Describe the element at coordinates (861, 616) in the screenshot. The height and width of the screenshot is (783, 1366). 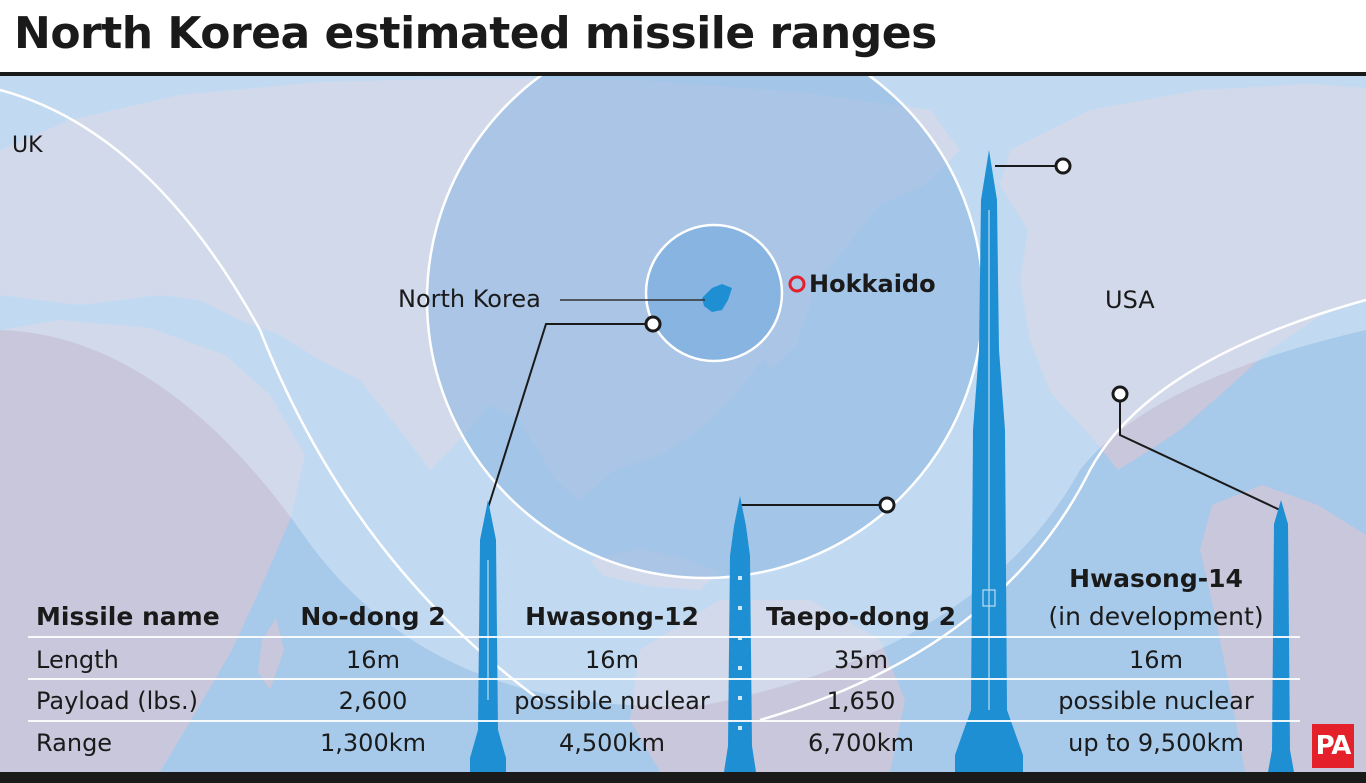
I see `header-taepodong: Taepo-dong 2` at that location.